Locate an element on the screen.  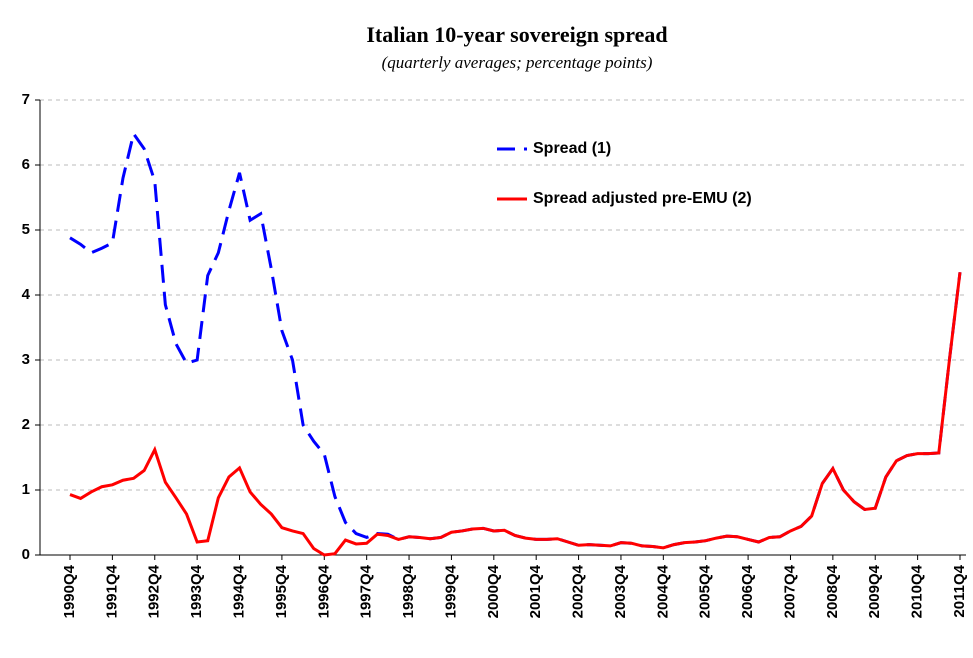
x-tick-label: 1998Q4 is located at coordinates (408, 591).